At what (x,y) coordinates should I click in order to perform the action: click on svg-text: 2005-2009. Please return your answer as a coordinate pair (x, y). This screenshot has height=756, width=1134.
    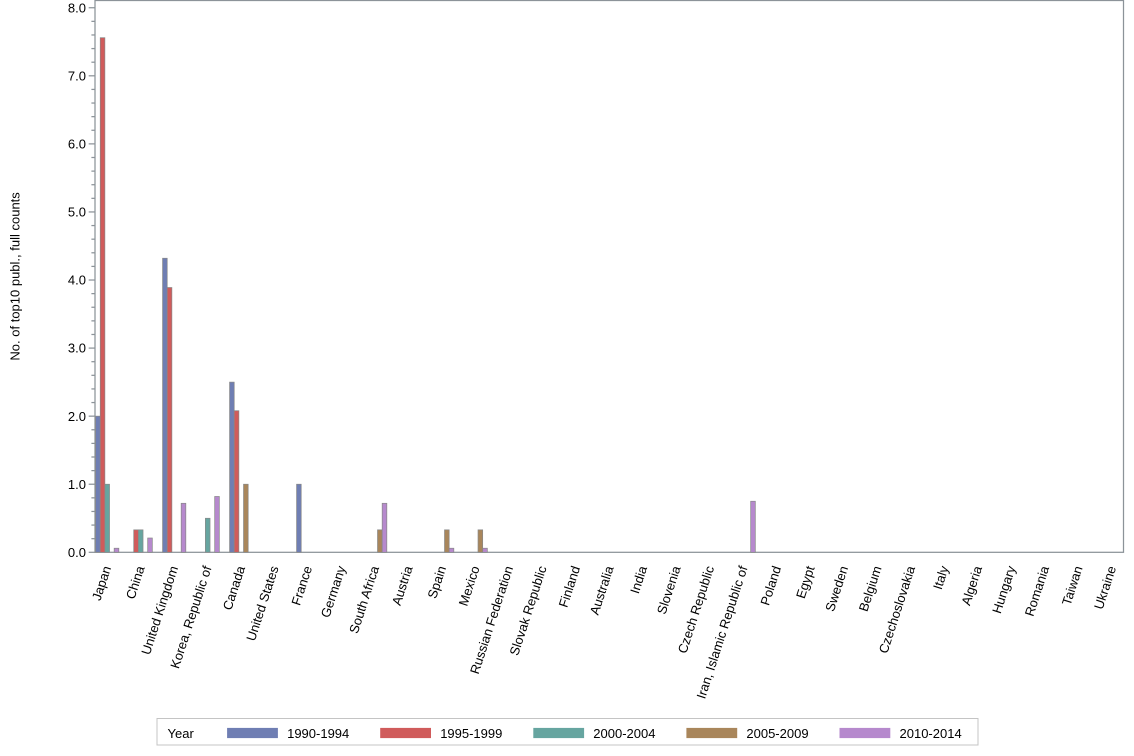
    Looking at the image, I should click on (777, 733).